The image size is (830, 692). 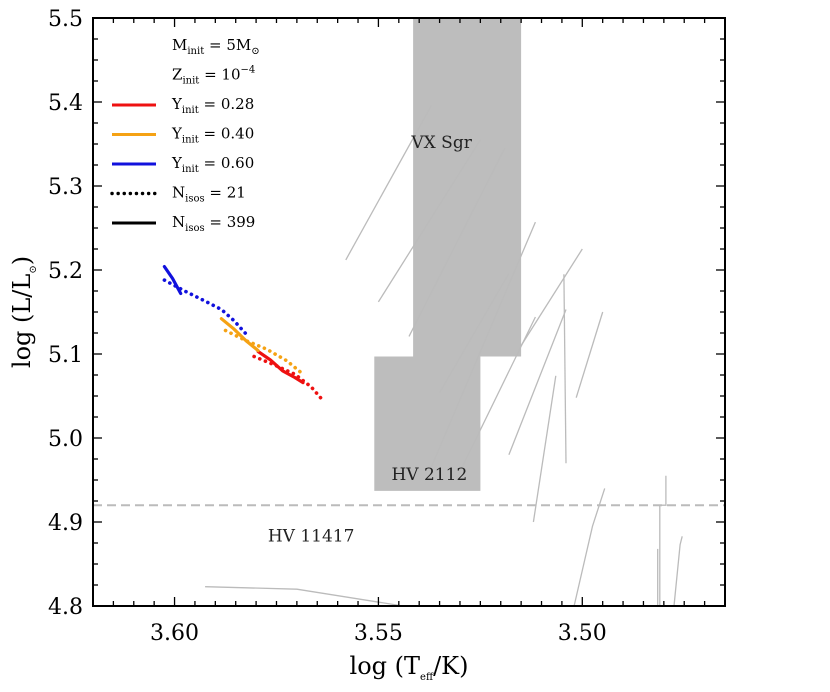 I want to click on y-tick-label: 5.4, so click(x=65, y=103).